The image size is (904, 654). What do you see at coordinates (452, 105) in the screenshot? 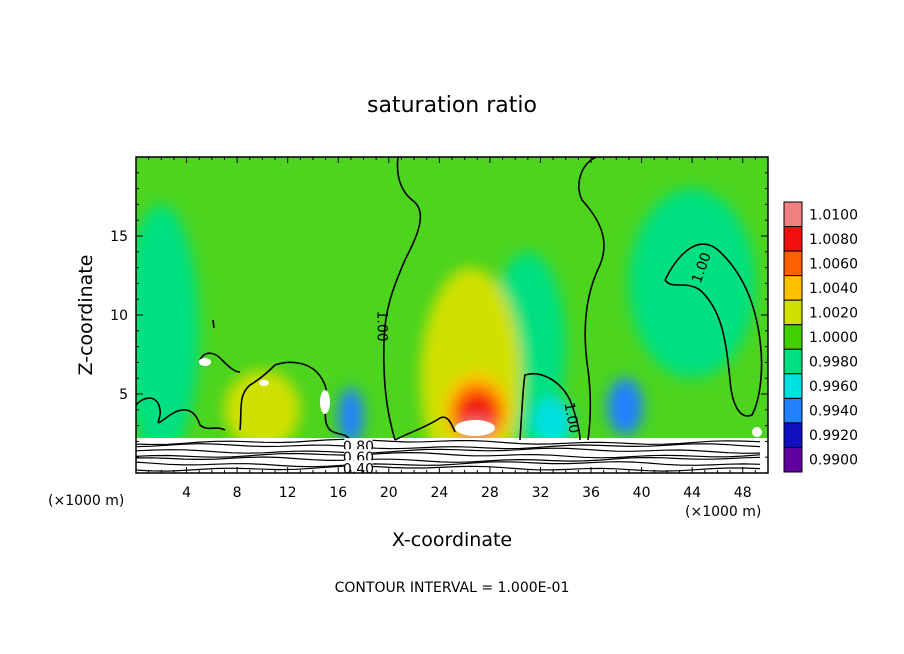
I see `chart-title: saturation ratio` at bounding box center [452, 105].